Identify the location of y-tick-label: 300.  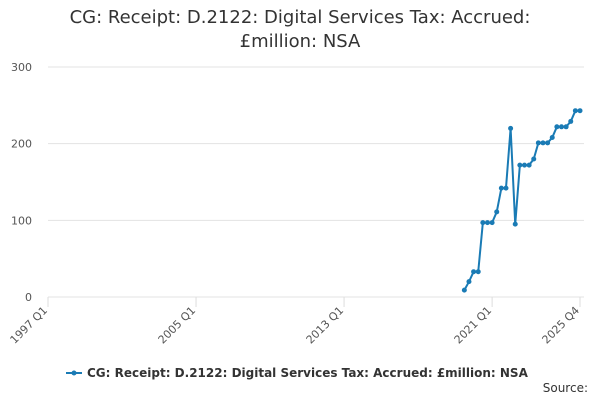
(21, 67).